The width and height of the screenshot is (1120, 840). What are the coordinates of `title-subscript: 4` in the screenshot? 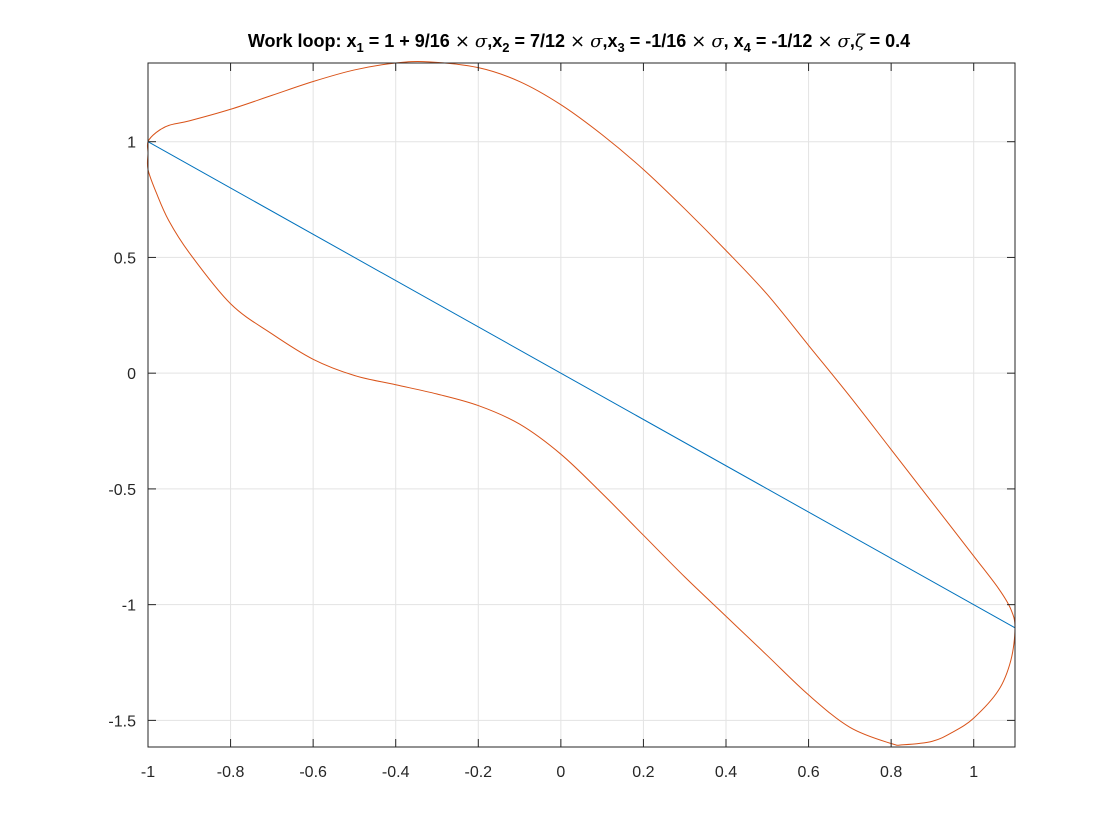 It's located at (748, 47).